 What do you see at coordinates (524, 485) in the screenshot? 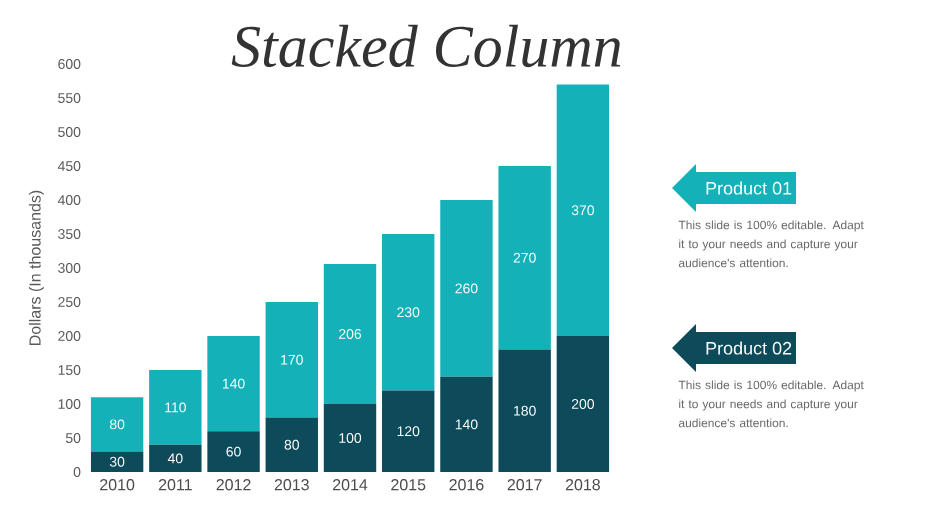
I see `x-tick-label: 2017` at bounding box center [524, 485].